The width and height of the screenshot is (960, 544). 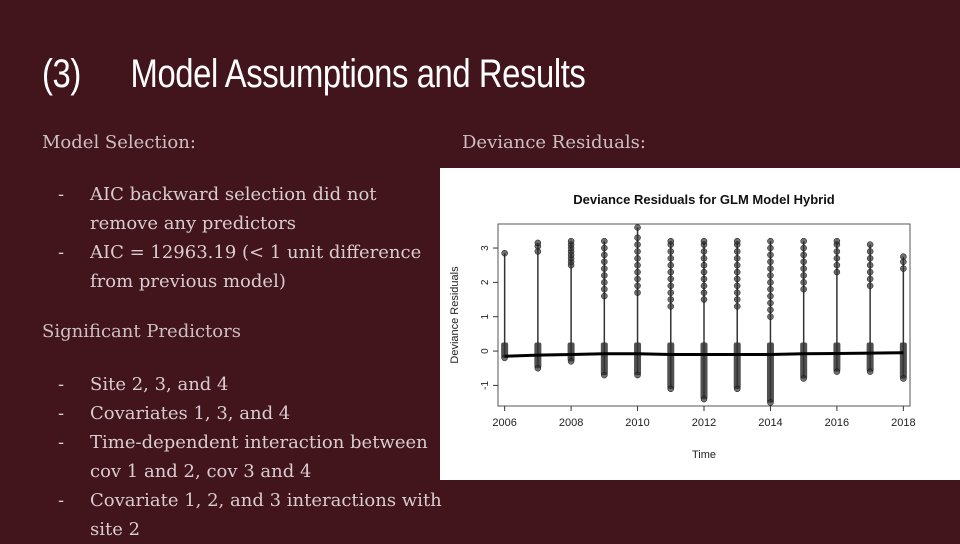 I want to click on title-number: (3), so click(x=61, y=74).